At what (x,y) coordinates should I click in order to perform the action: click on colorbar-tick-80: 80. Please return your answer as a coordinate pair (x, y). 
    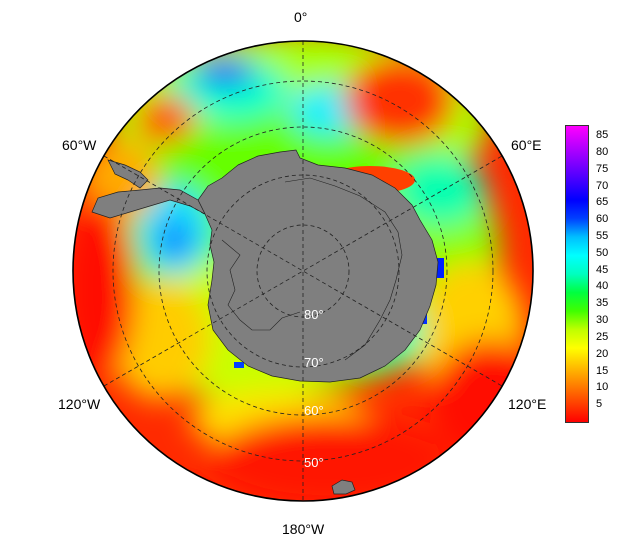
    Looking at the image, I should click on (602, 151).